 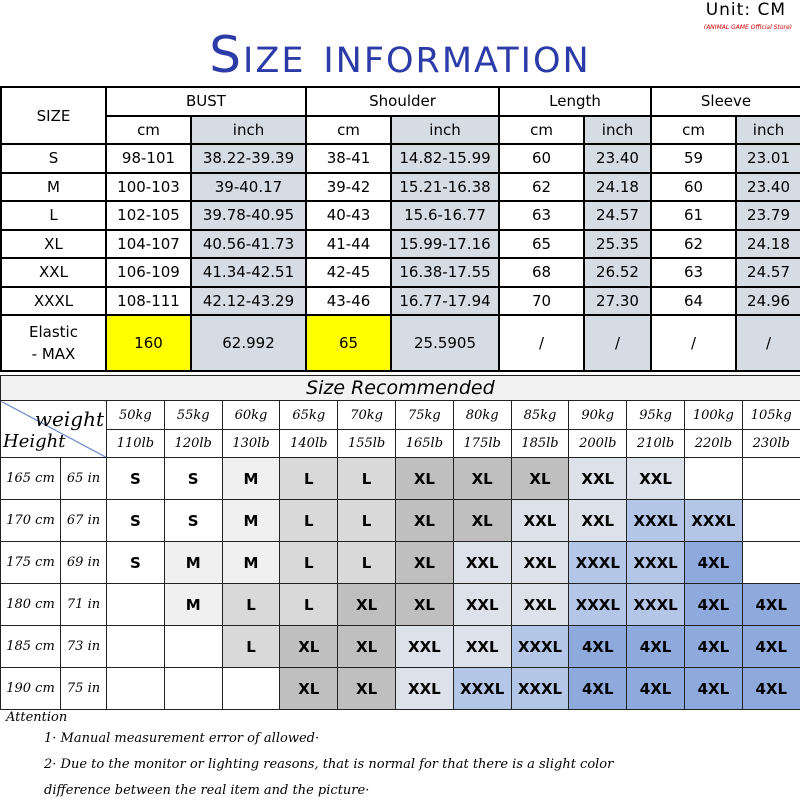 I want to click on measure-cell: 108-111, so click(x=148, y=300).